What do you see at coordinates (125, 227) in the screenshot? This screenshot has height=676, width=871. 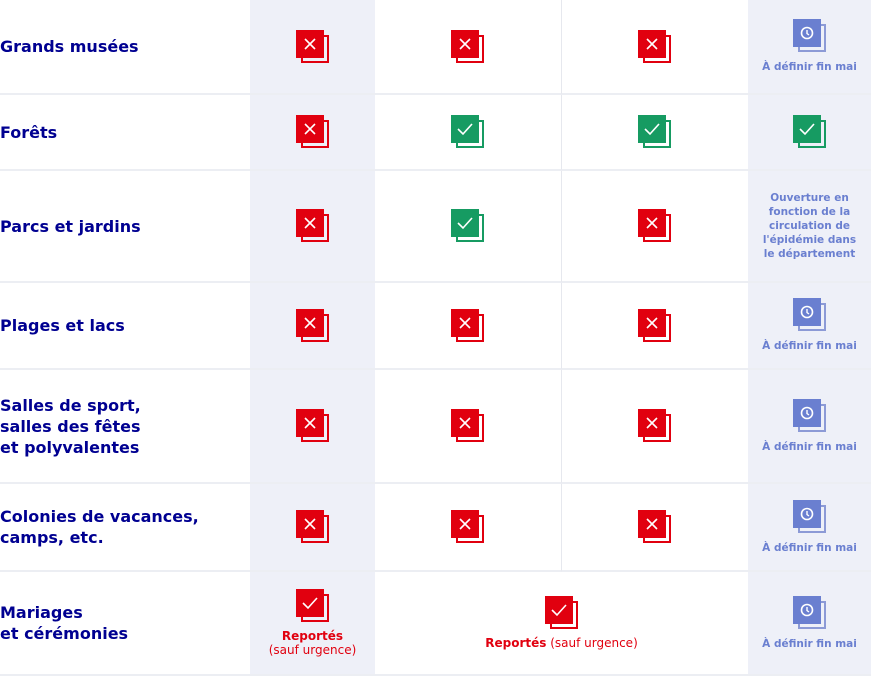 I see `row-label: Parcs et jardins` at bounding box center [125, 227].